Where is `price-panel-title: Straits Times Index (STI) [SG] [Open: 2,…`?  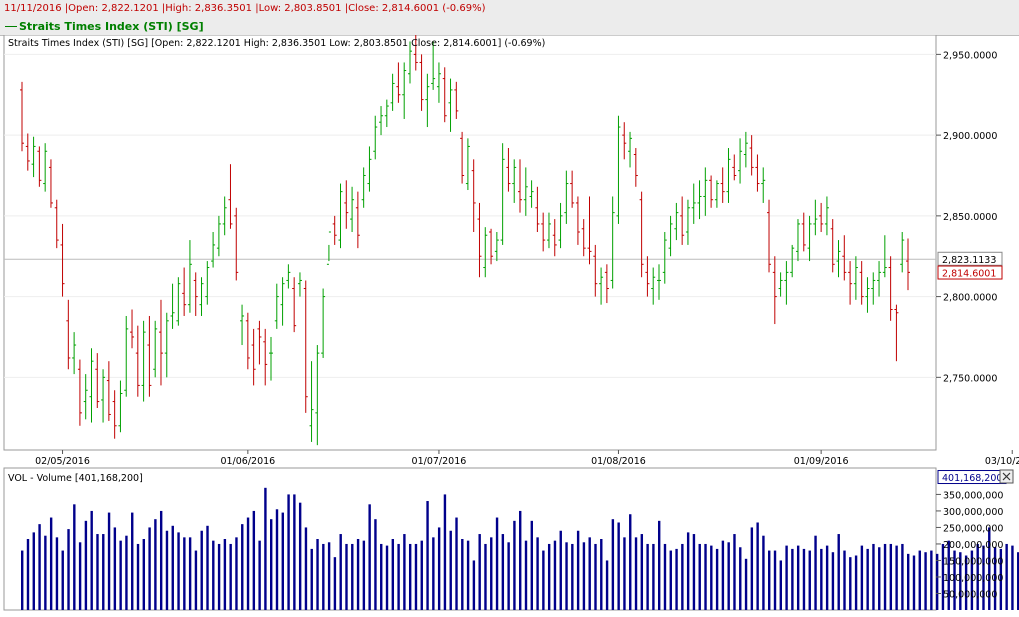 price-panel-title: Straits Times Index (STI) [SG] [Open: 2,… is located at coordinates (276, 43).